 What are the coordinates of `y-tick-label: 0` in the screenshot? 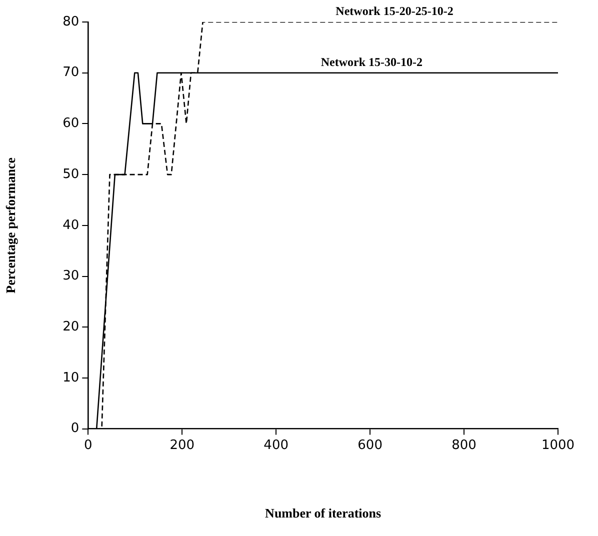 It's located at (75, 428).